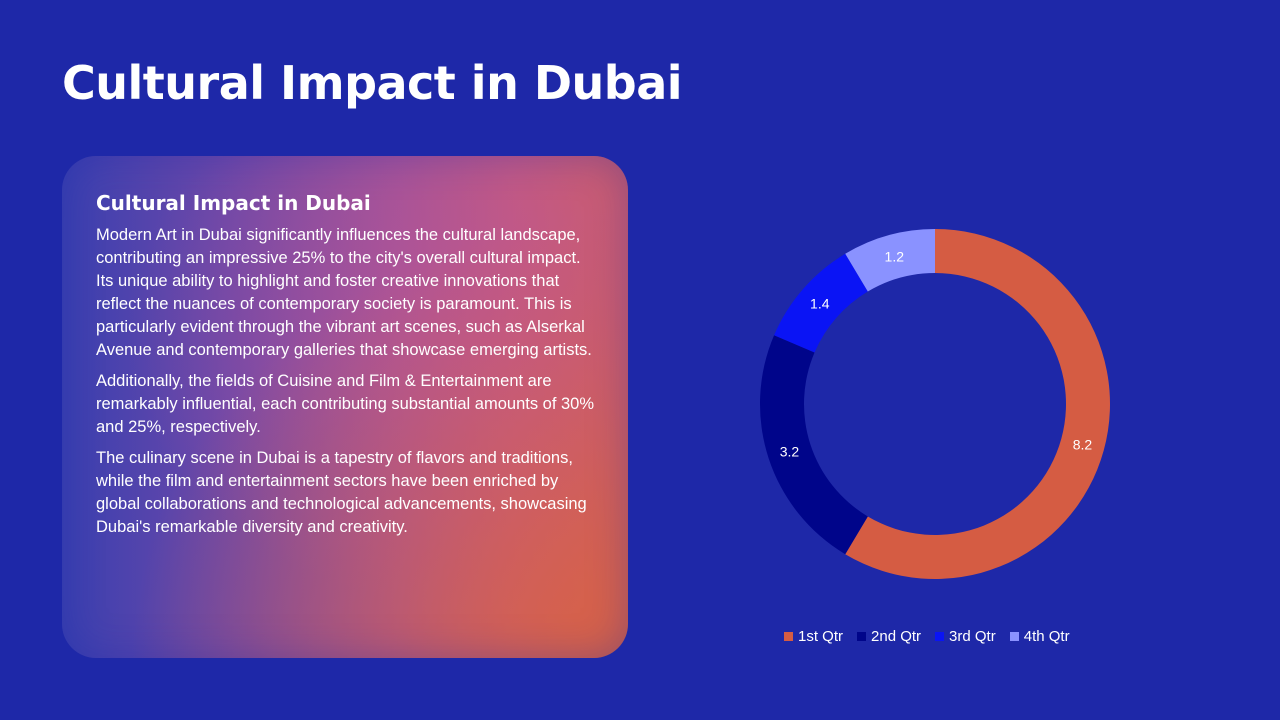 The height and width of the screenshot is (720, 1280). Describe the element at coordinates (1083, 445) in the screenshot. I see `data-label-1: 8.2` at that location.